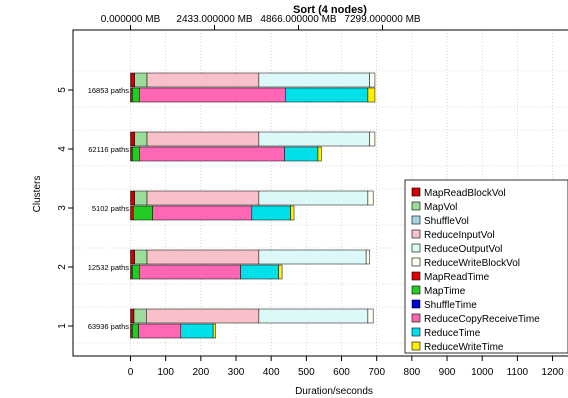  Describe the element at coordinates (330, 10) in the screenshot. I see `chart-title: Sort (4 nodes)` at that location.